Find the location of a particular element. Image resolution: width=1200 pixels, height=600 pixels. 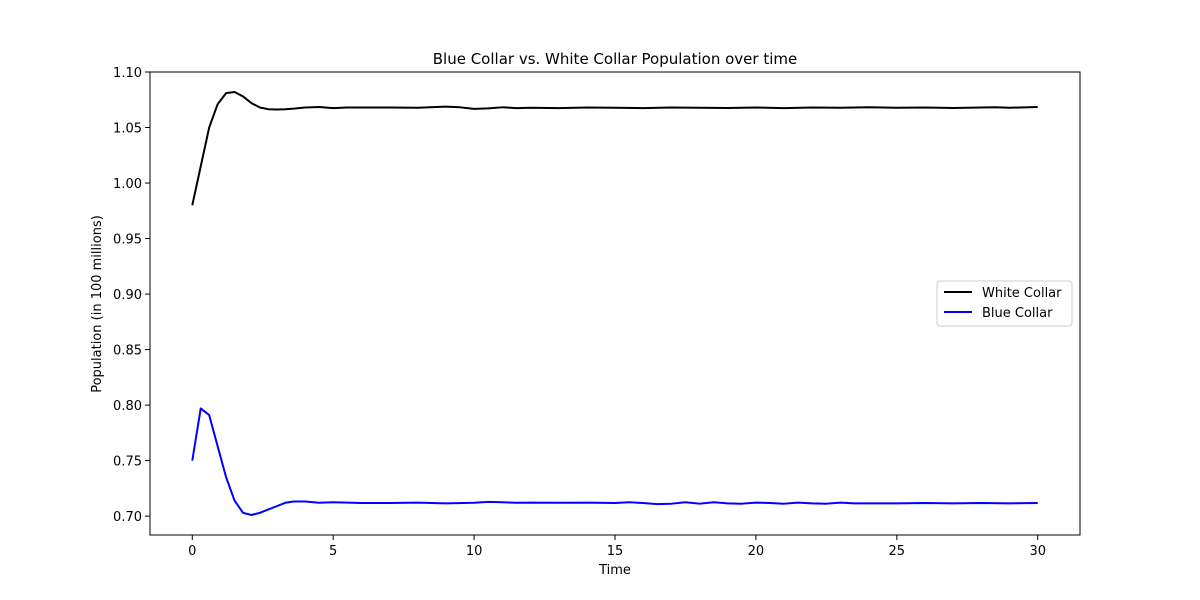

legend-label-blue-collar: Blue Collar is located at coordinates (1017, 313).